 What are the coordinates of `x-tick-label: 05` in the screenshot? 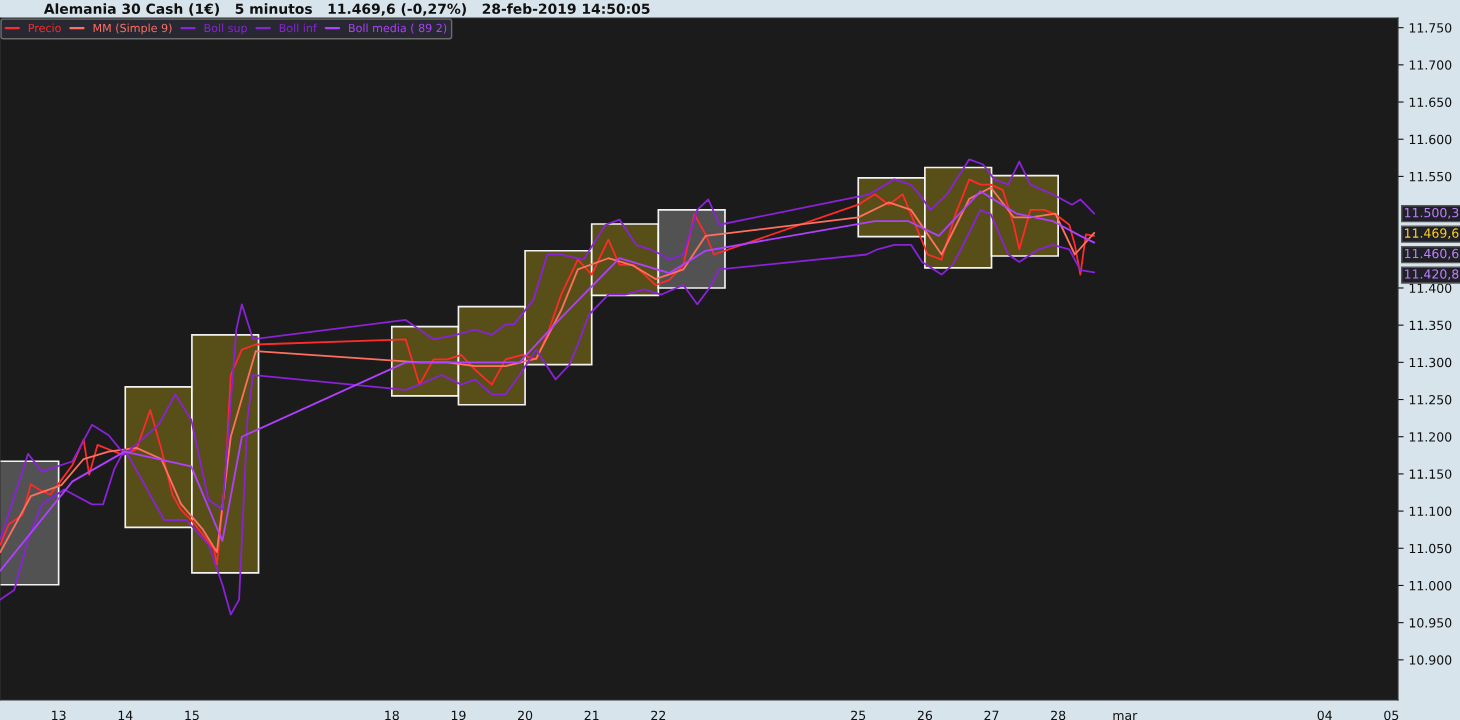 It's located at (1391, 715).